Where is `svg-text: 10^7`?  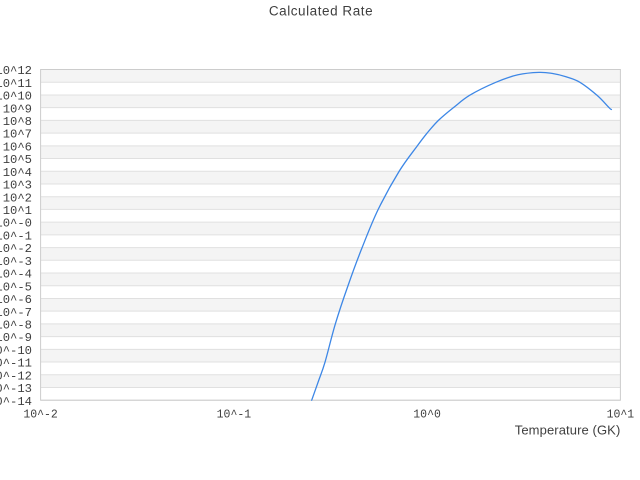 svg-text: 10^7 is located at coordinates (17, 135).